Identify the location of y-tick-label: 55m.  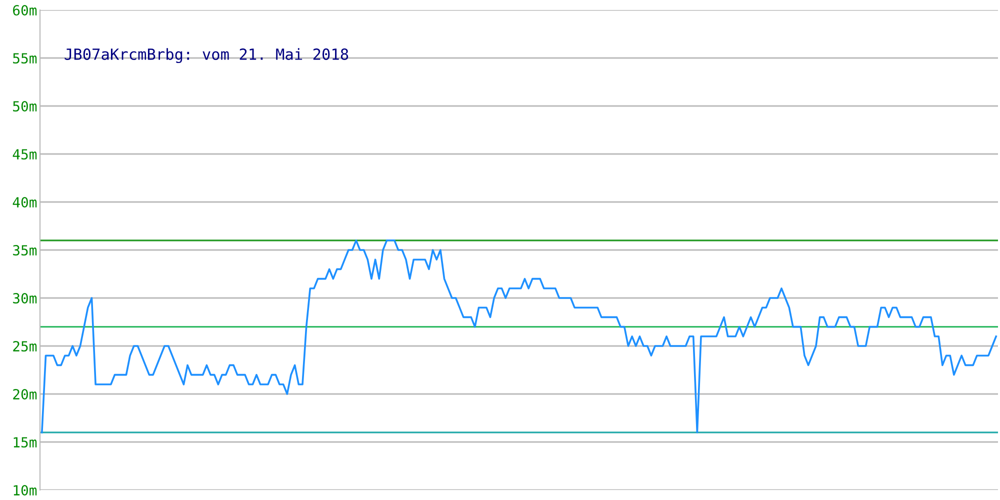
(25, 58).